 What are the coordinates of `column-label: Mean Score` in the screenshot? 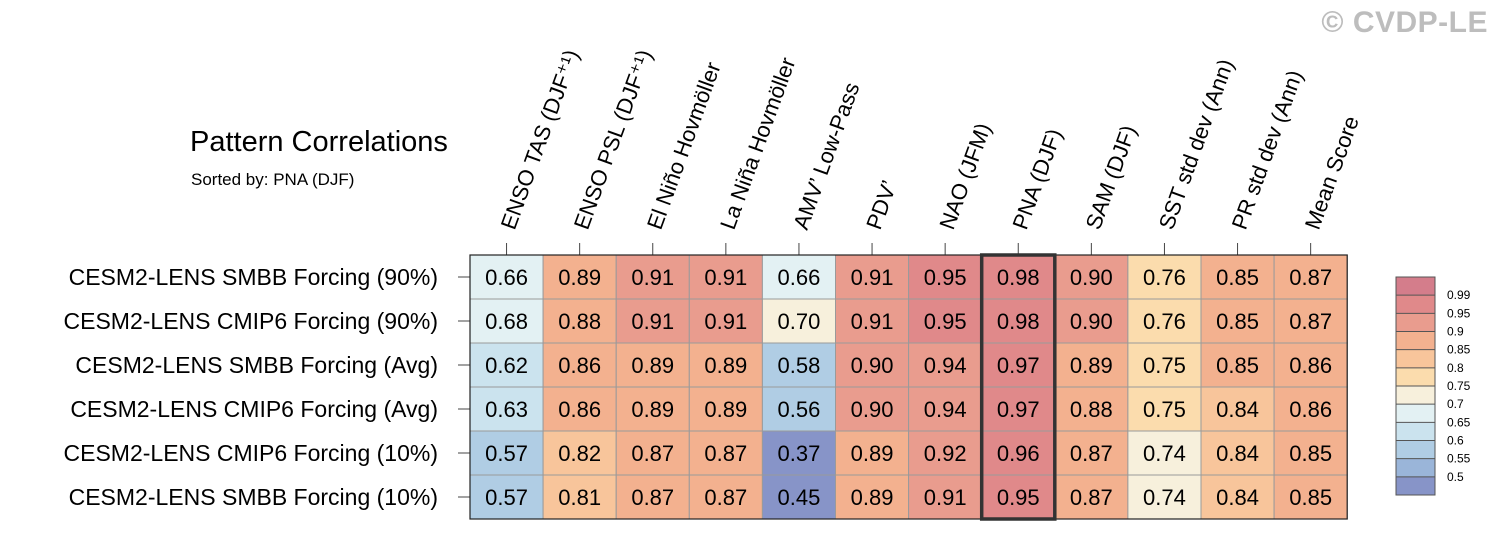 It's located at (1332, 173).